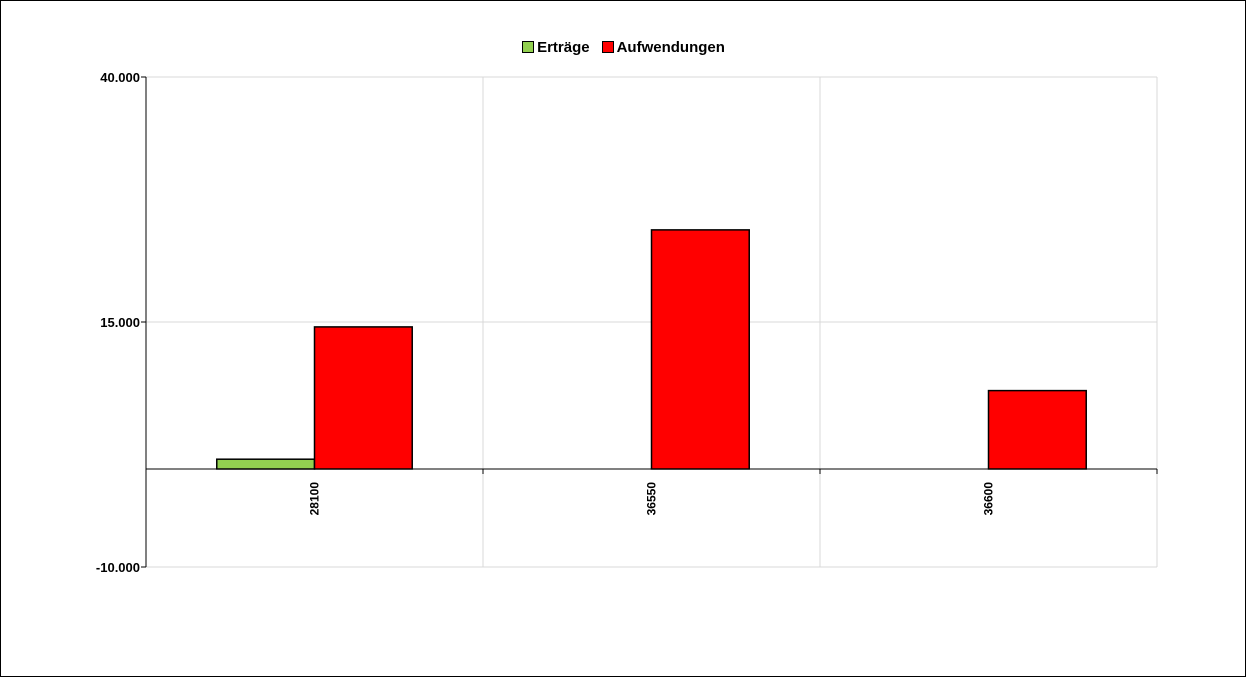 The height and width of the screenshot is (678, 1247). Describe the element at coordinates (120, 322) in the screenshot. I see `y-tick-label: 15.000` at that location.